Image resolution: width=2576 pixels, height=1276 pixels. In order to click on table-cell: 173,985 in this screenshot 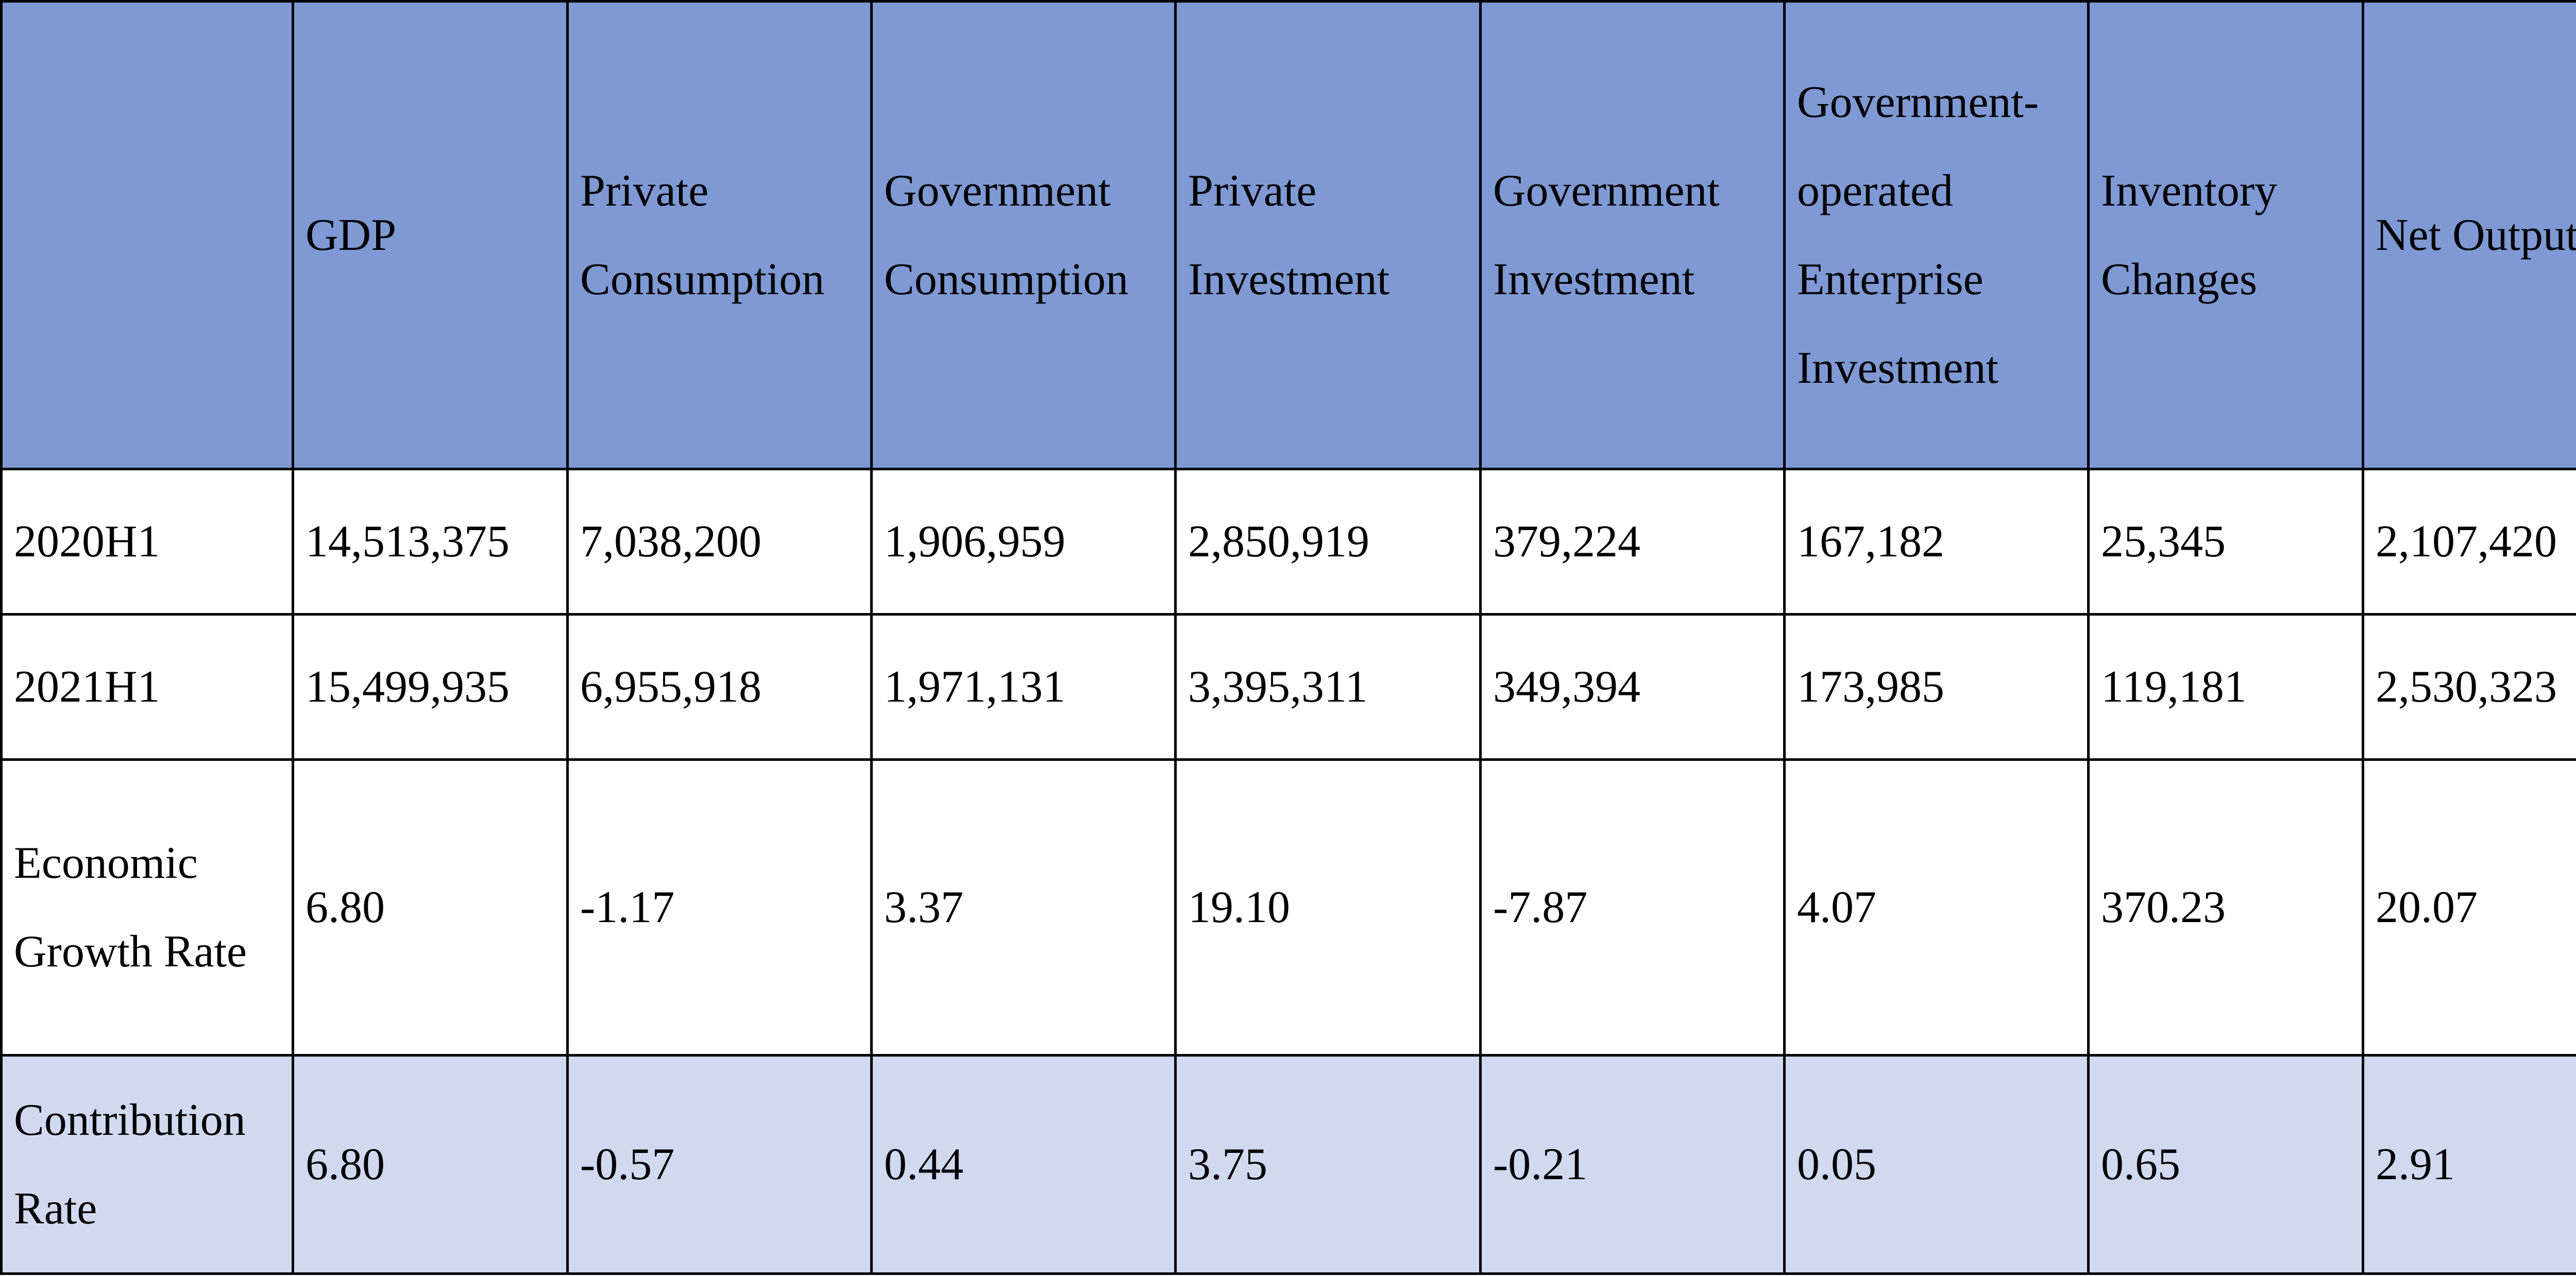, I will do `click(1936, 687)`.